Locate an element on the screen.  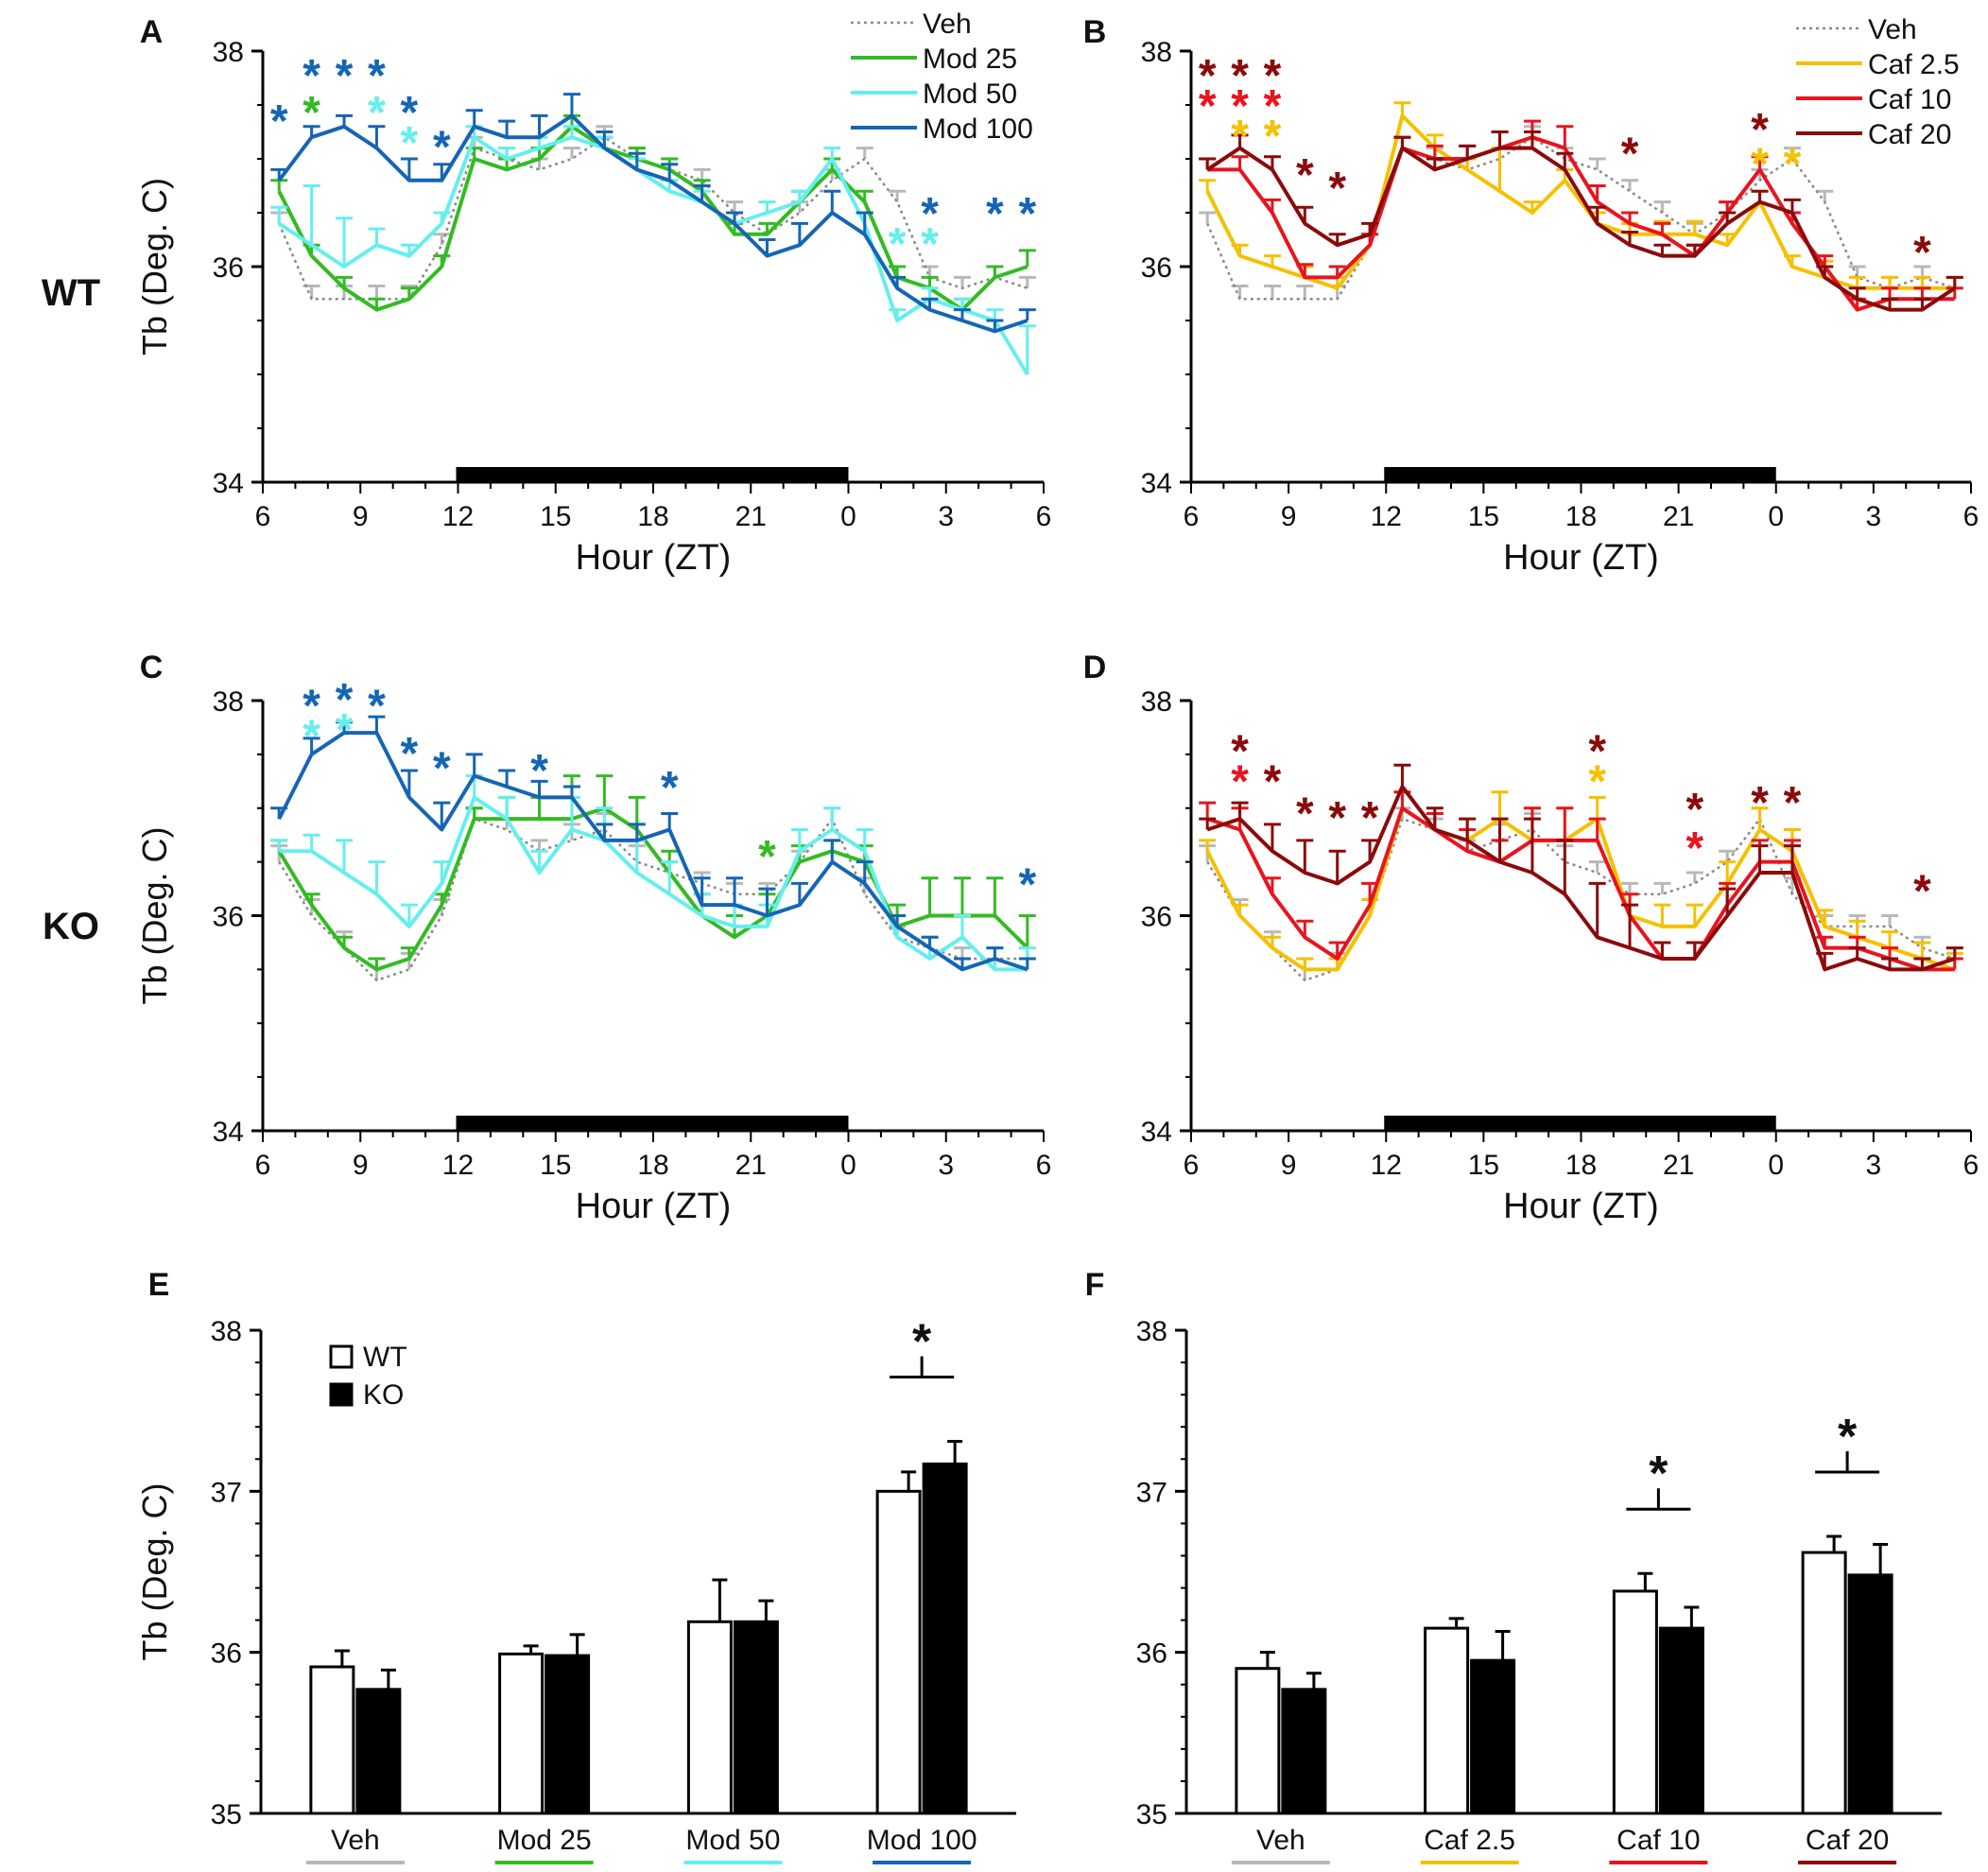
legend-label: Caf 10 is located at coordinates (1909, 99).